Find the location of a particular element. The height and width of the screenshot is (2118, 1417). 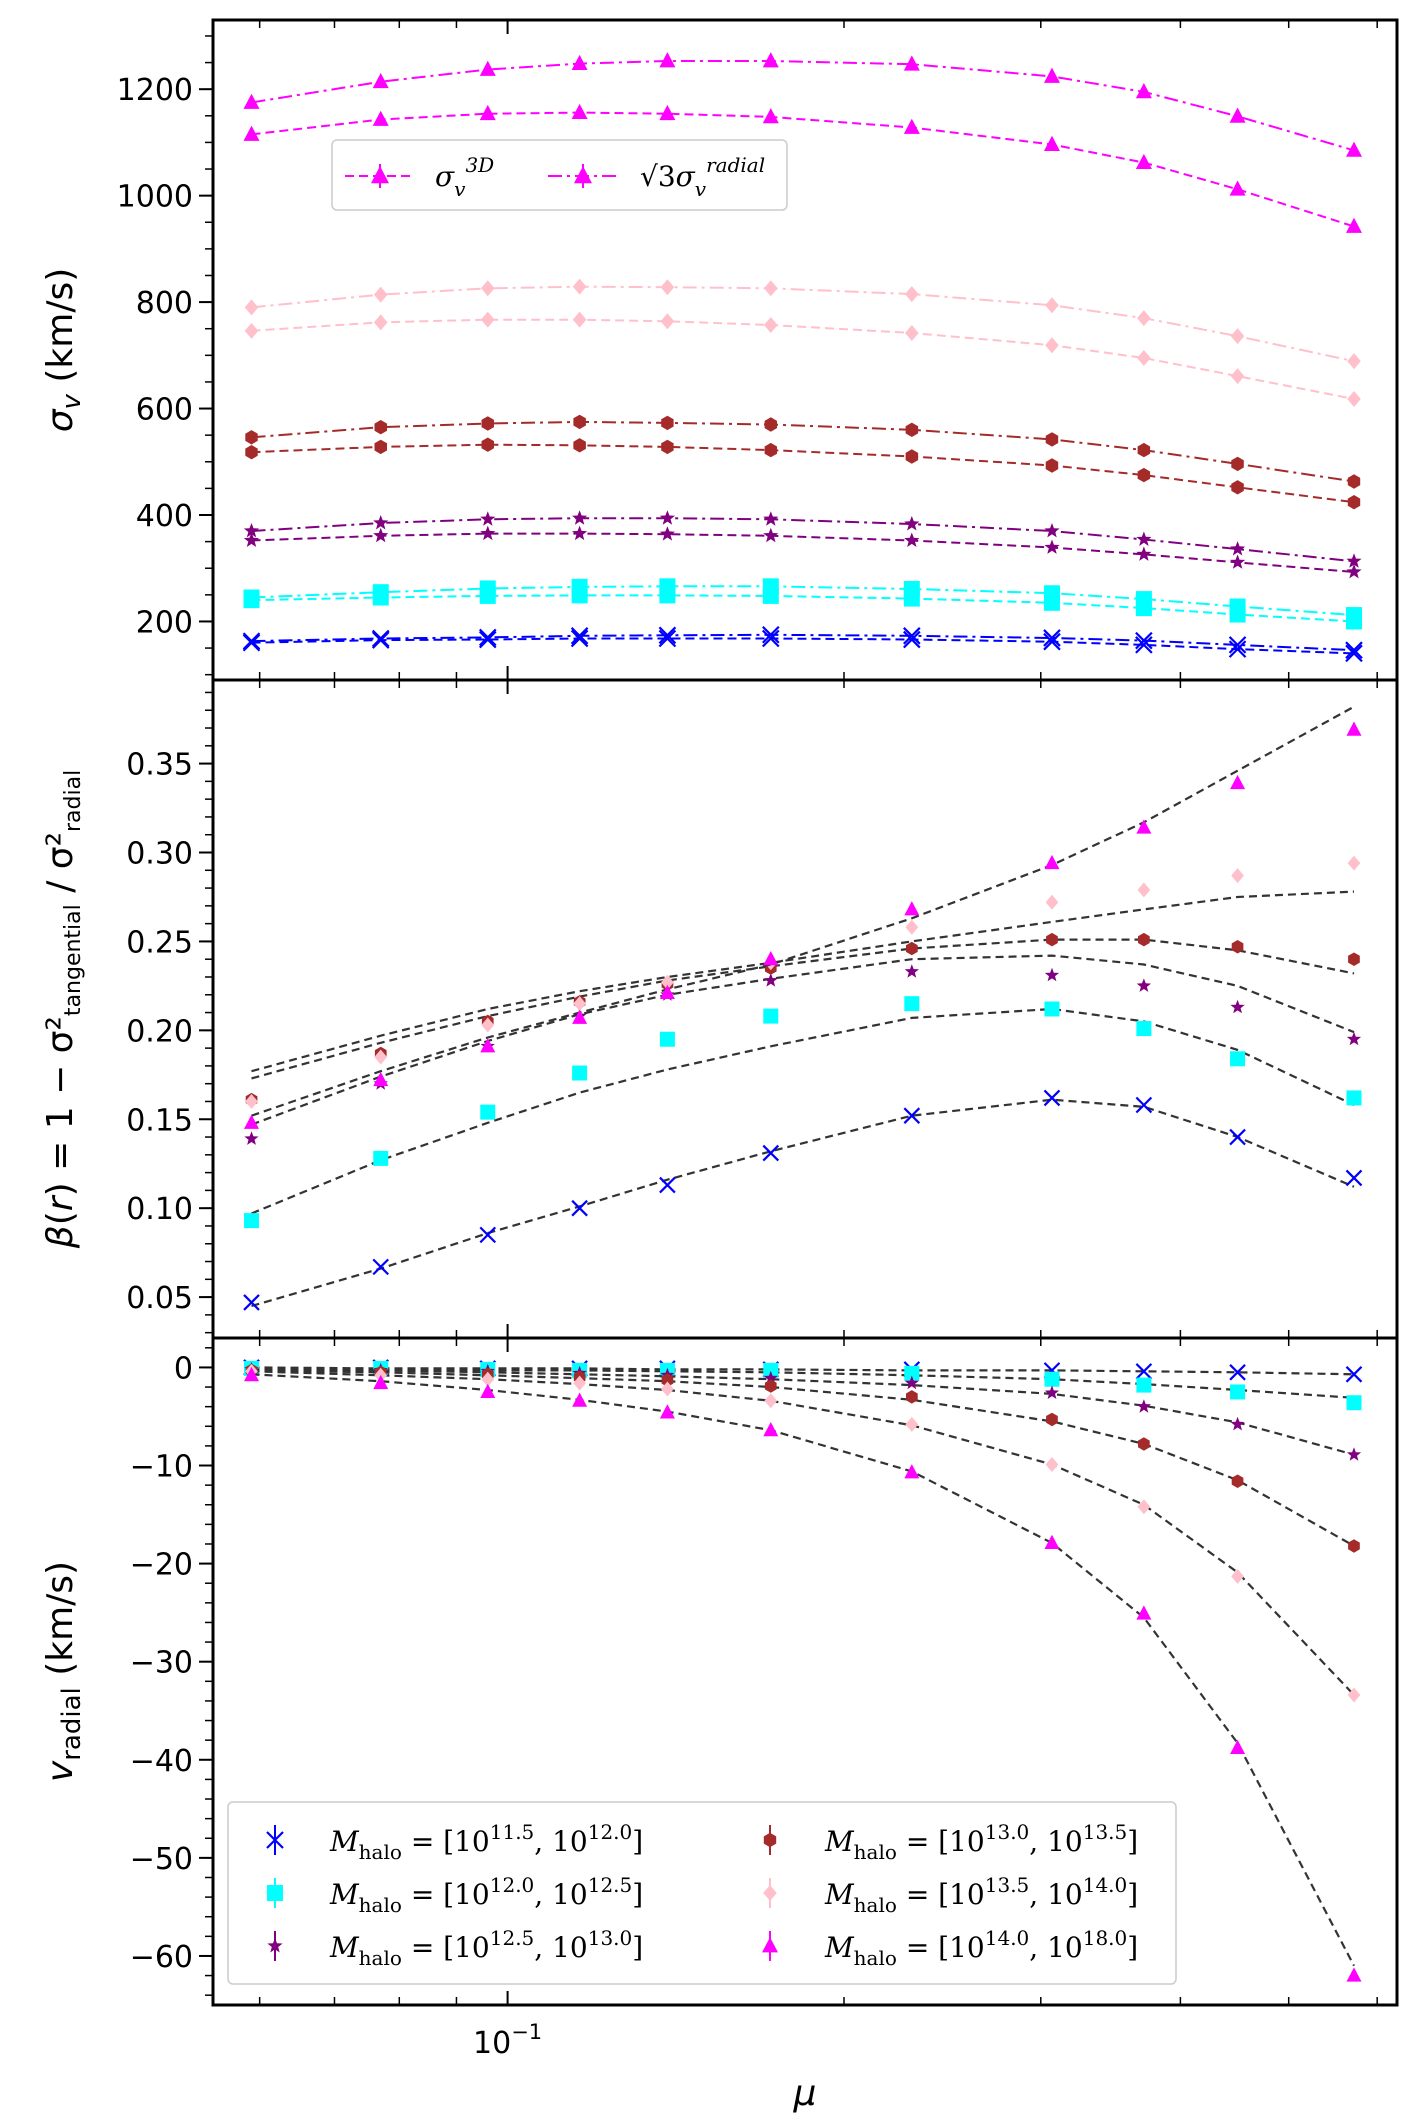

y-axis-label: vradial (km/s) is located at coordinates (63, 1671).